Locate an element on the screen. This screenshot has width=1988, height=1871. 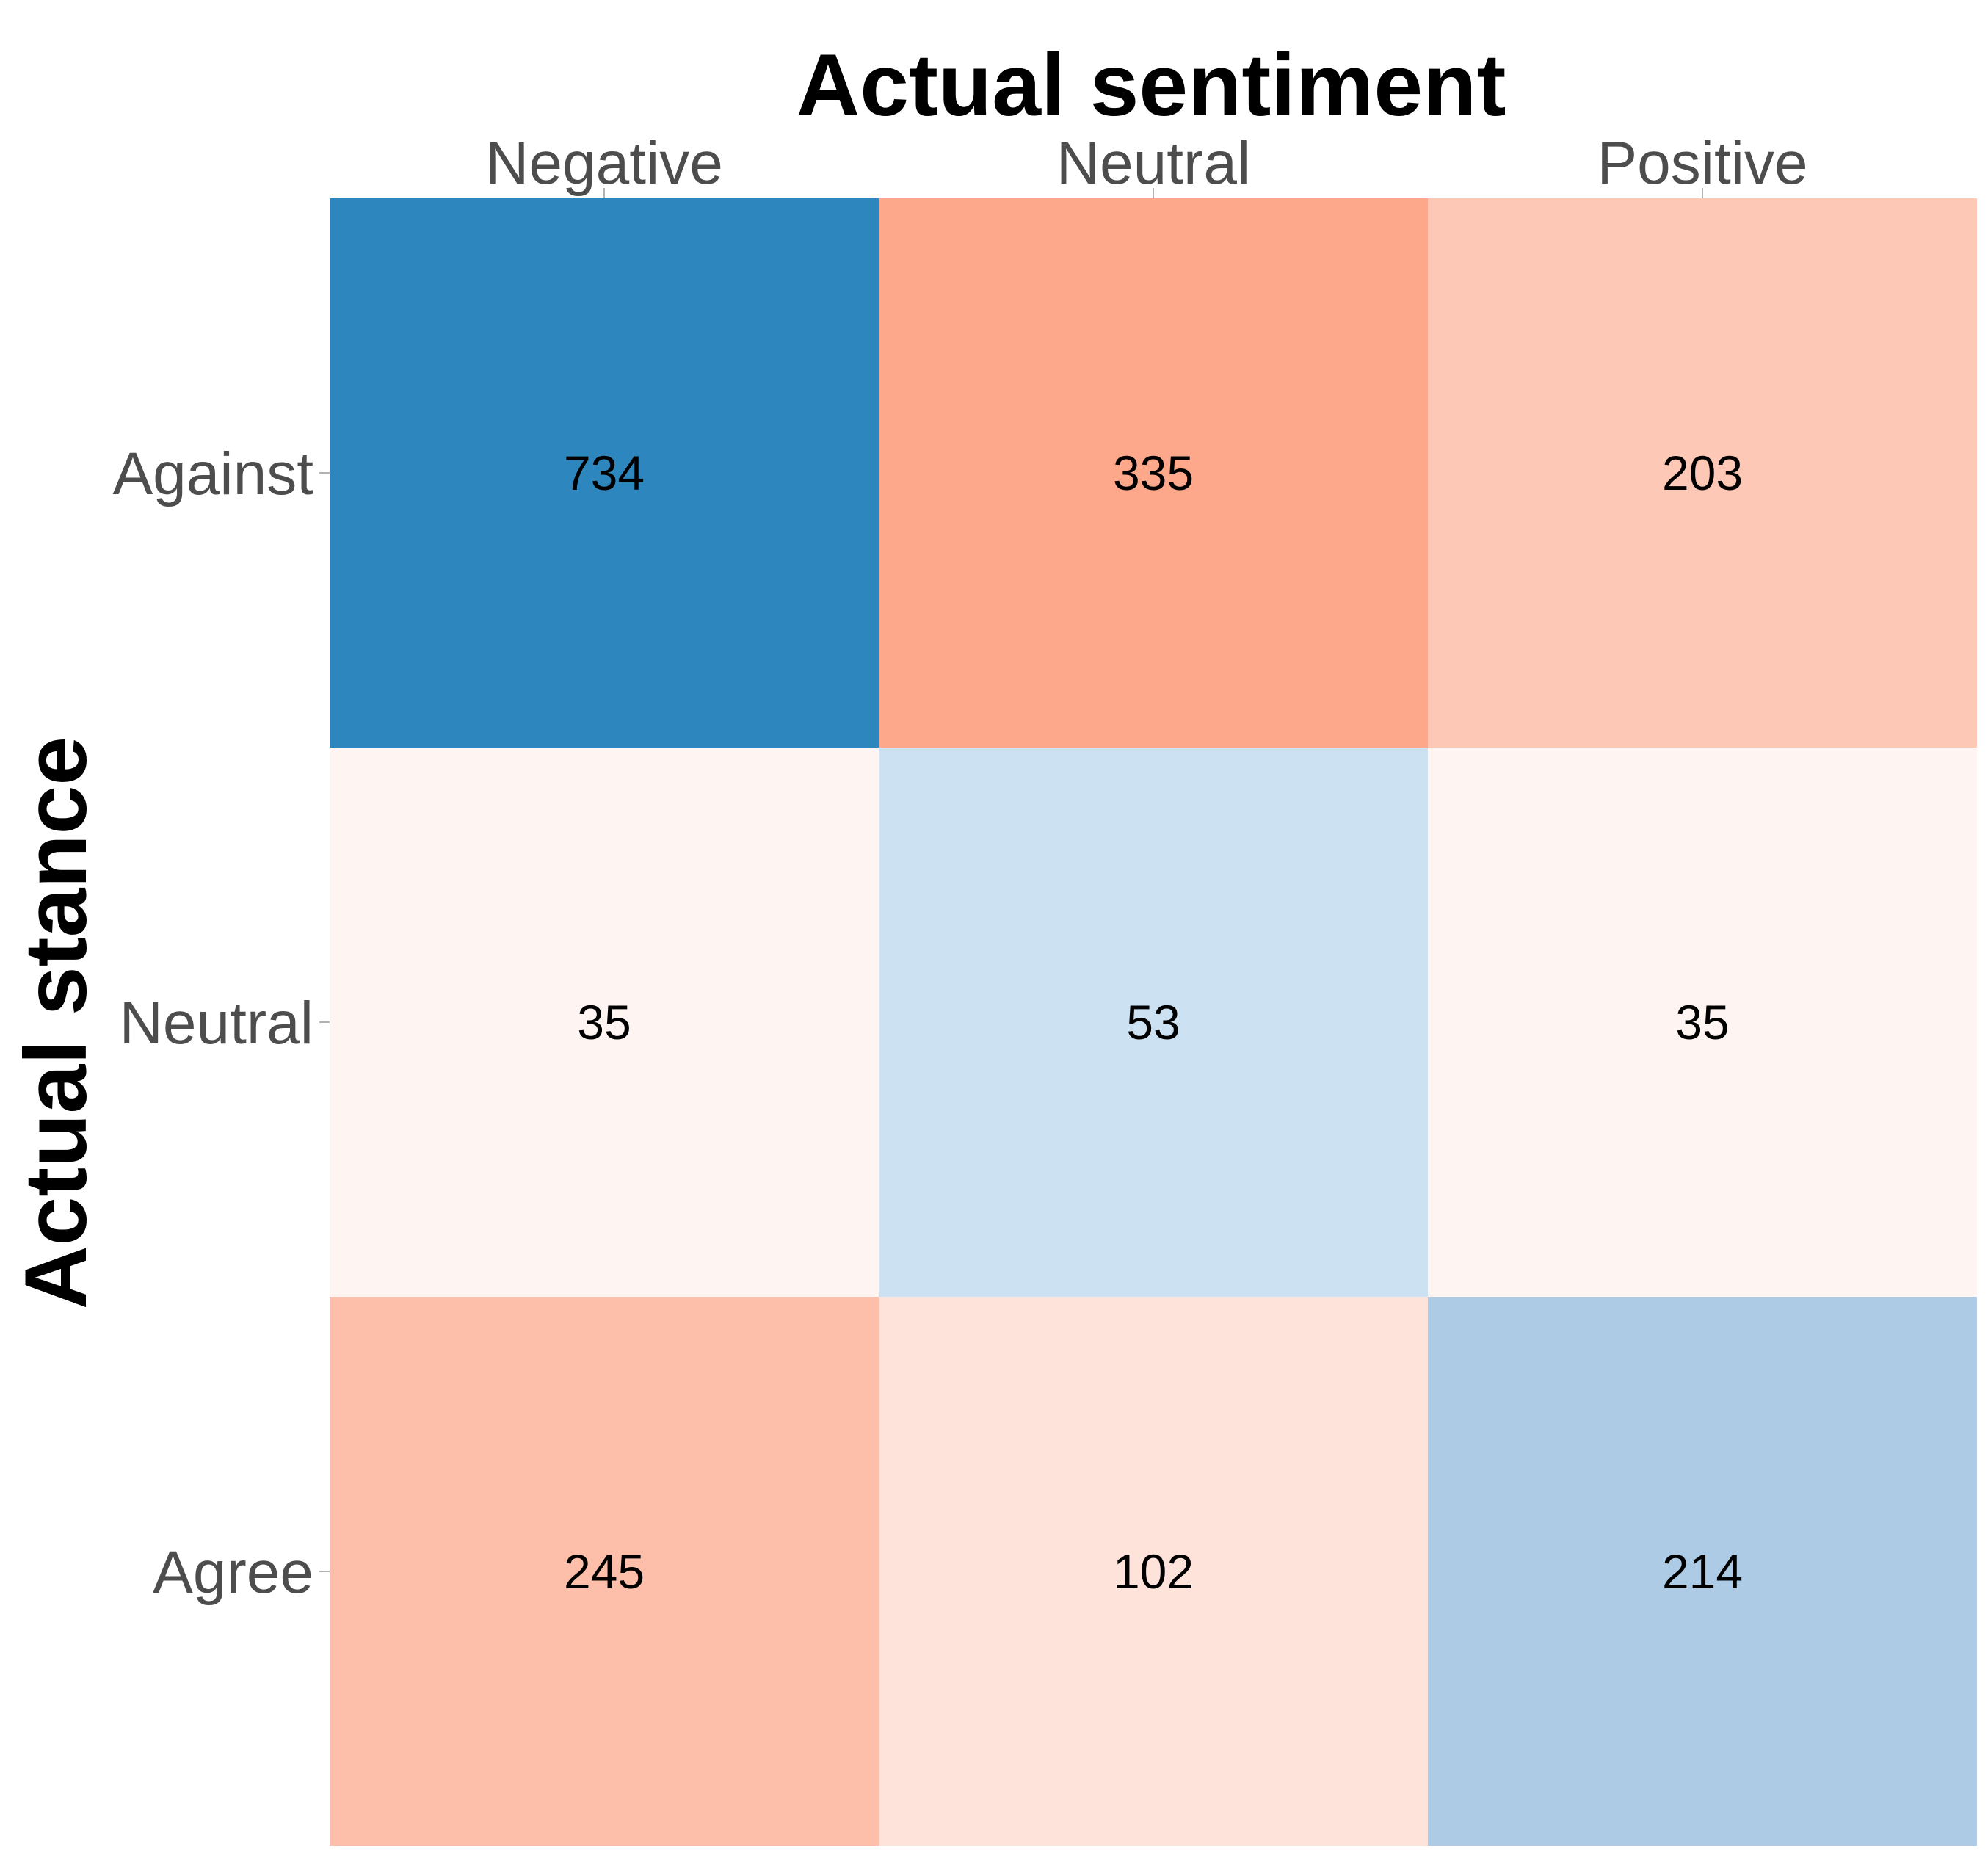
x-tick-label: Negative is located at coordinates (604, 163).